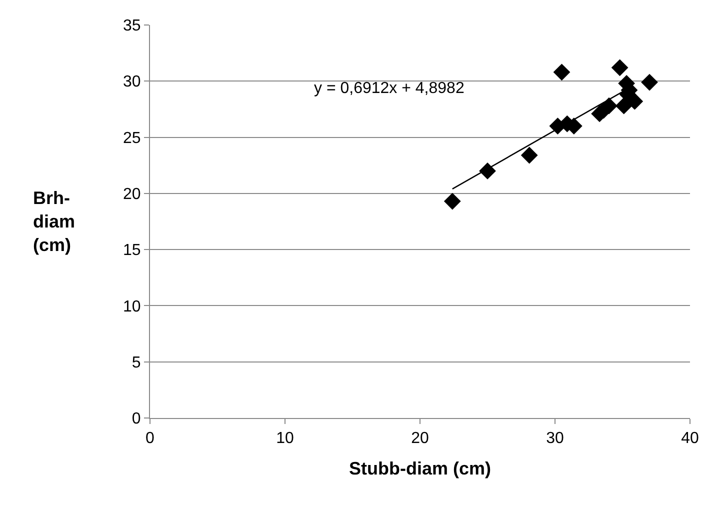  Describe the element at coordinates (136, 419) in the screenshot. I see `y-tick-label: 0` at that location.